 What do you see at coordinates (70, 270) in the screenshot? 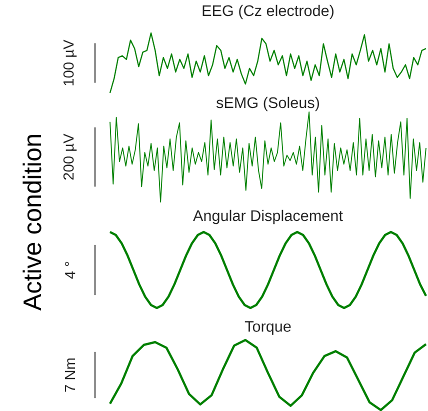
I see `y-axis-title: 4 °` at bounding box center [70, 270].